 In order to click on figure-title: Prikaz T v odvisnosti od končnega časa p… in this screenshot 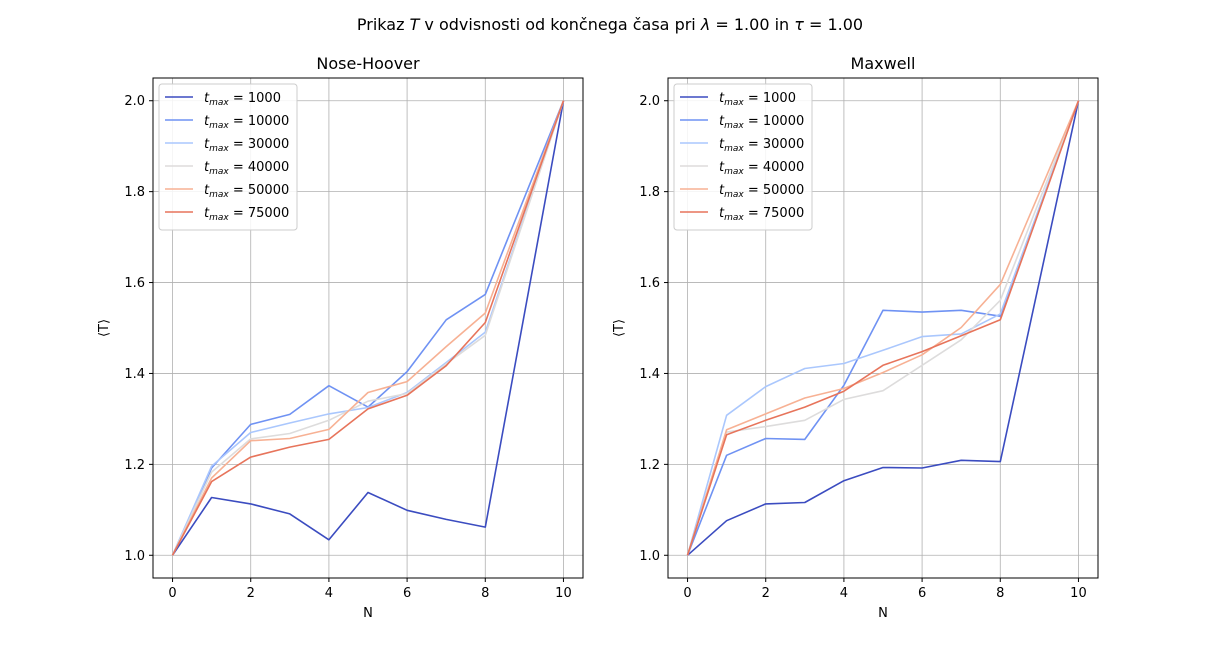, I will do `click(610, 24)`.